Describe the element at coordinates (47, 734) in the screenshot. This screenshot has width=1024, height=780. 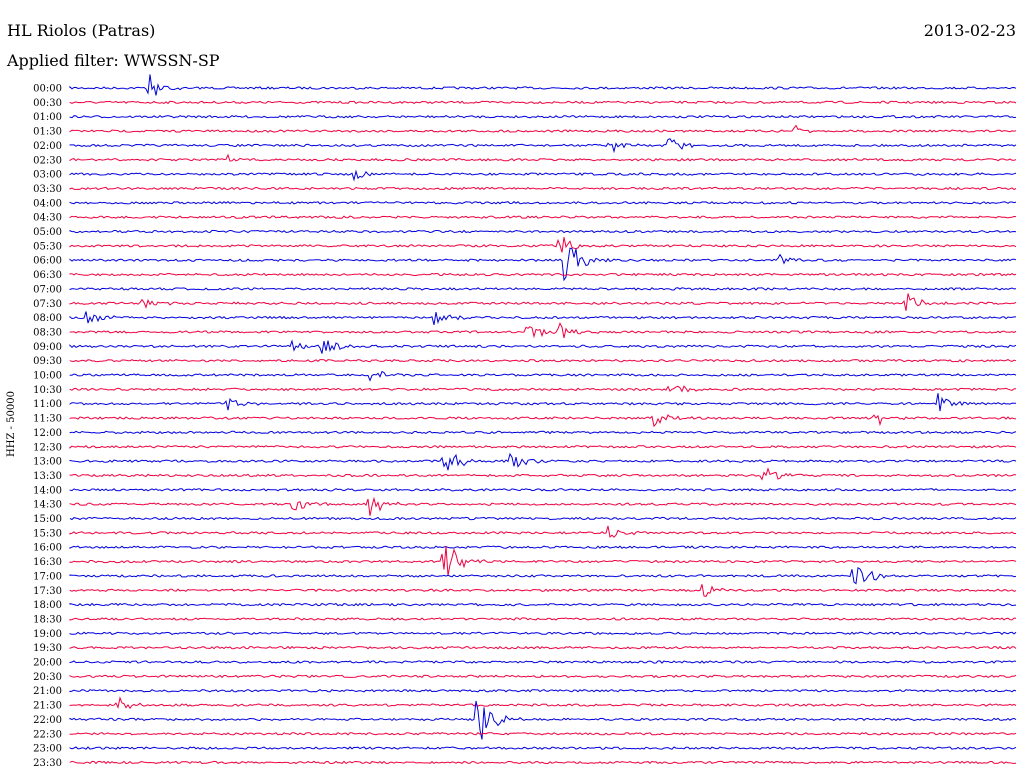
I see `row-time-label: 22:30` at that location.